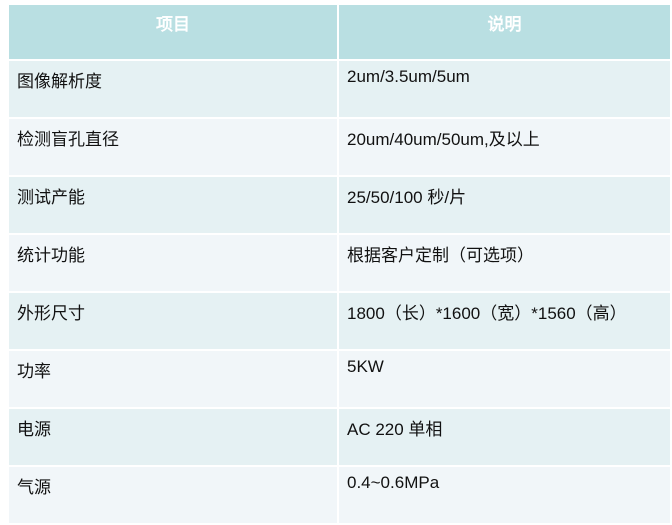 The width and height of the screenshot is (672, 525). Describe the element at coordinates (173, 437) in the screenshot. I see `item-cell: 电源` at that location.